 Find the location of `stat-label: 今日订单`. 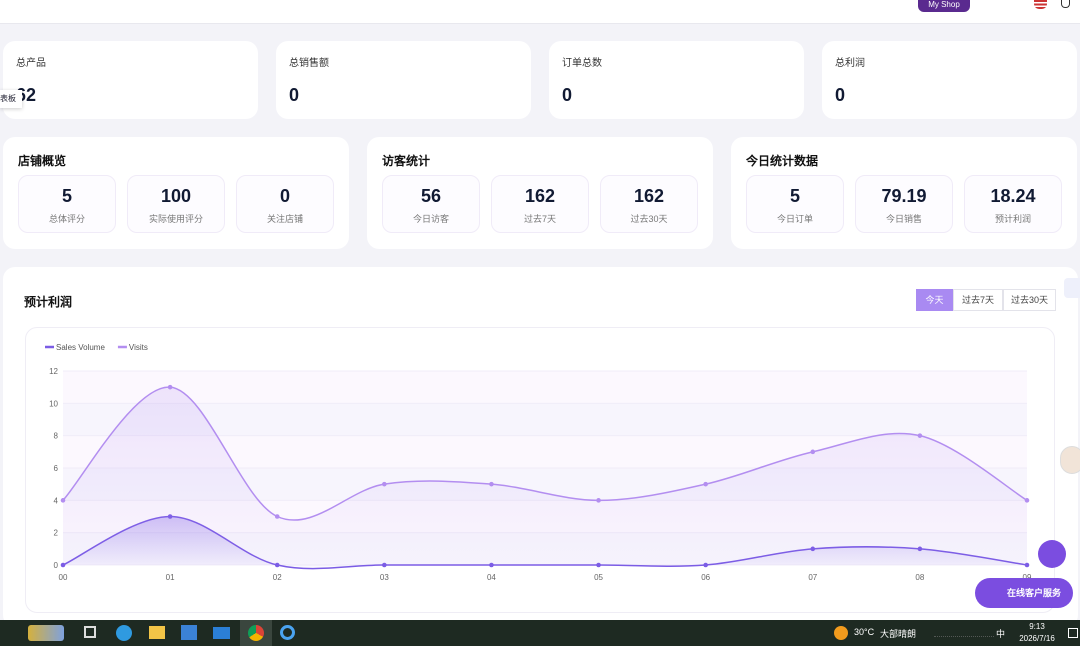

stat-label: 今日订单 is located at coordinates (794, 219).